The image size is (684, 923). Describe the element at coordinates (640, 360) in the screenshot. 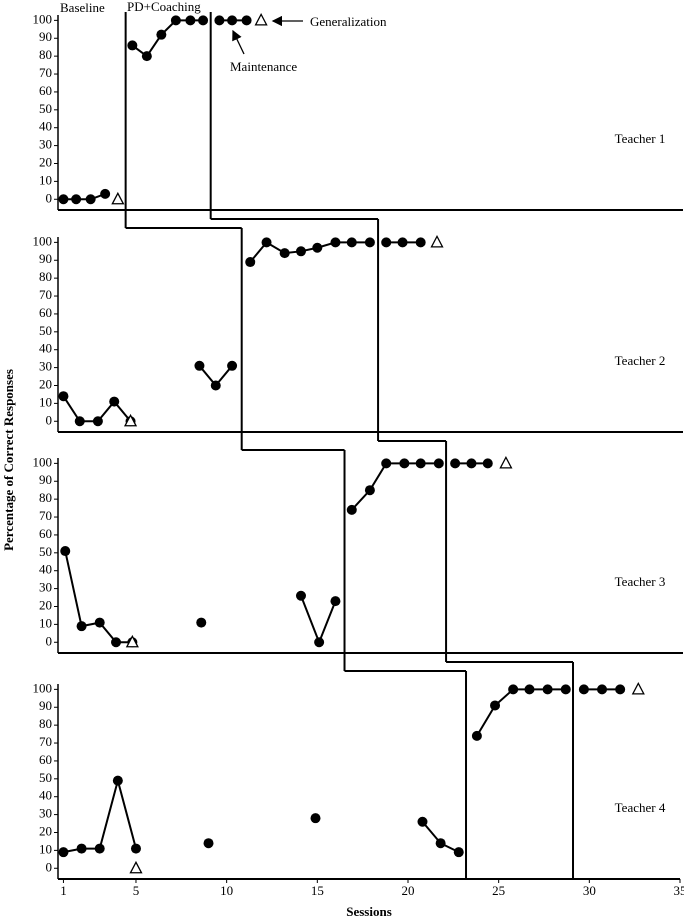

I see `panel-title: Teacher 2` at that location.